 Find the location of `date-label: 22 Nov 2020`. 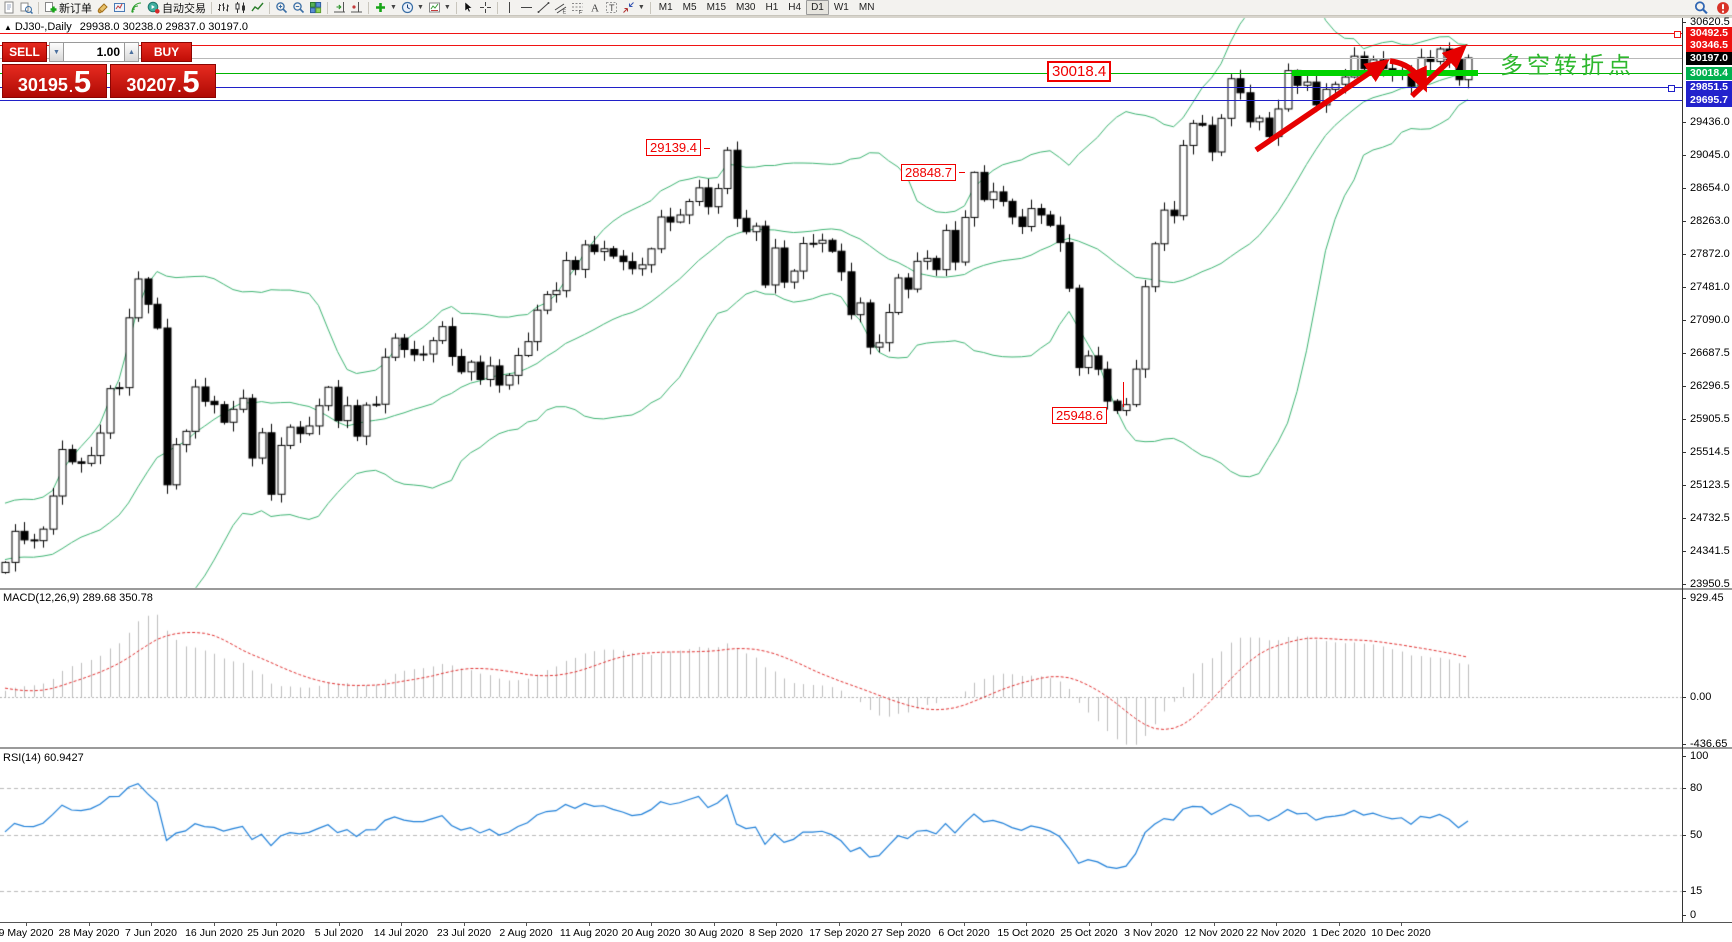

date-label: 22 Nov 2020 is located at coordinates (1276, 933).